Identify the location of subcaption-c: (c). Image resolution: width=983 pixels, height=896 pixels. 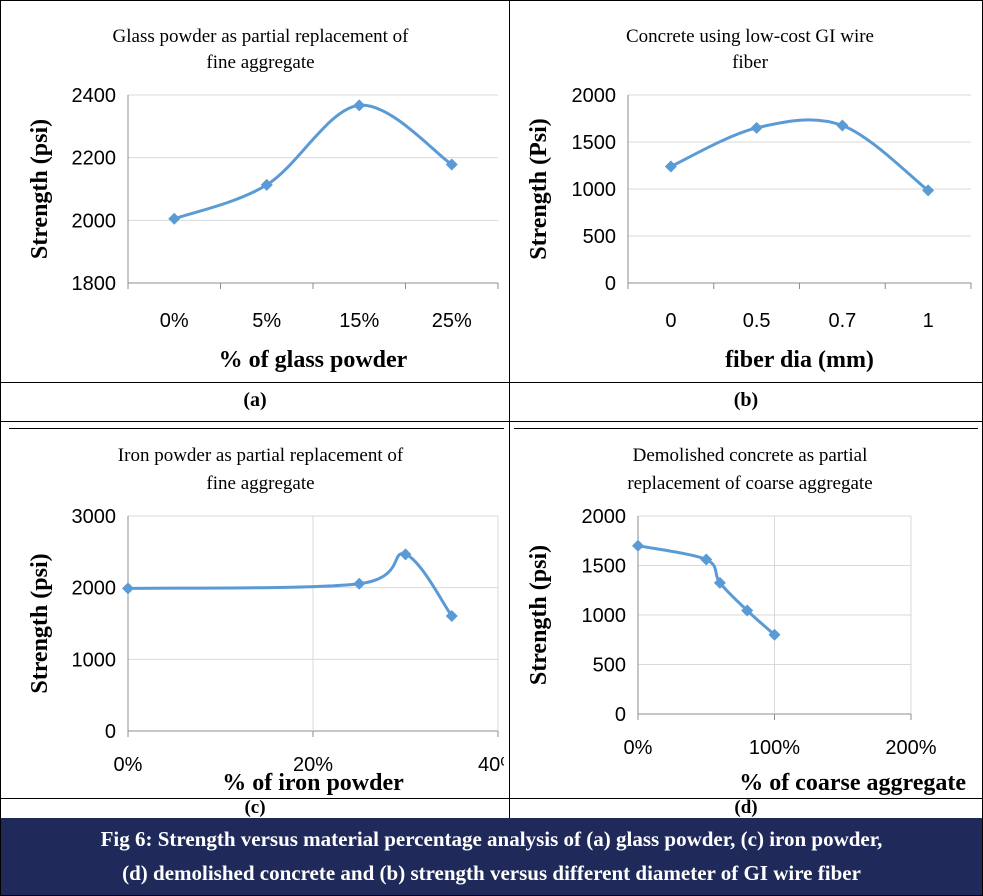
(255, 807).